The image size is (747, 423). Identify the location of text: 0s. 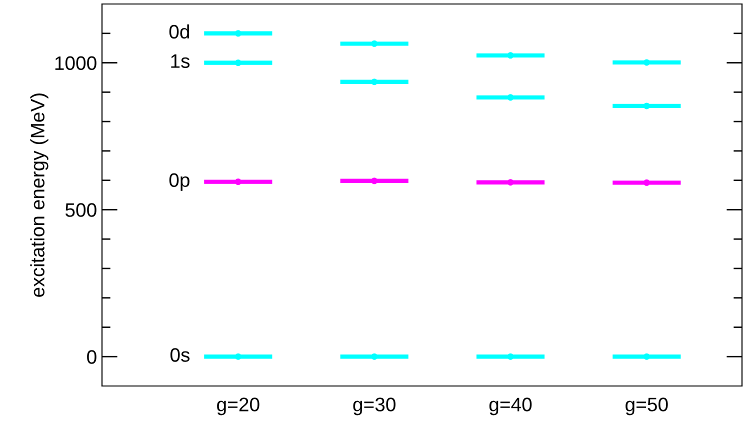
(180, 355).